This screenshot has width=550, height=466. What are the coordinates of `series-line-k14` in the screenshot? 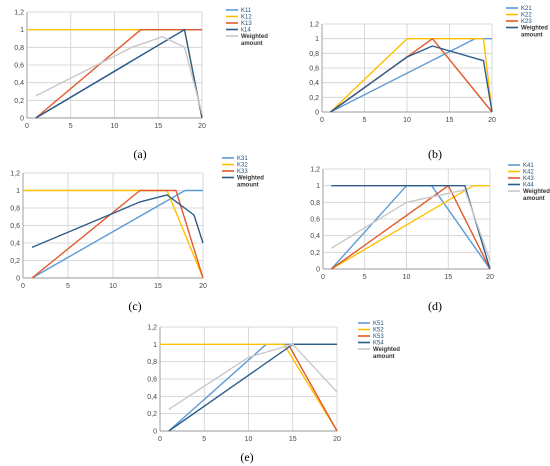 It's located at (119, 74).